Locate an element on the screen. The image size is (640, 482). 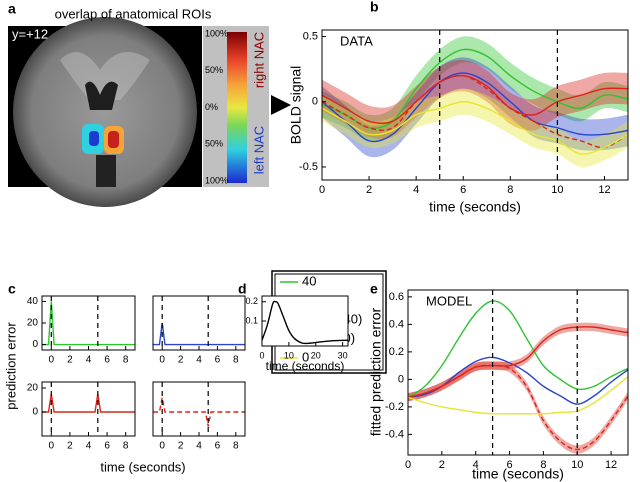
brain-slice is located at coordinates (105, 112).